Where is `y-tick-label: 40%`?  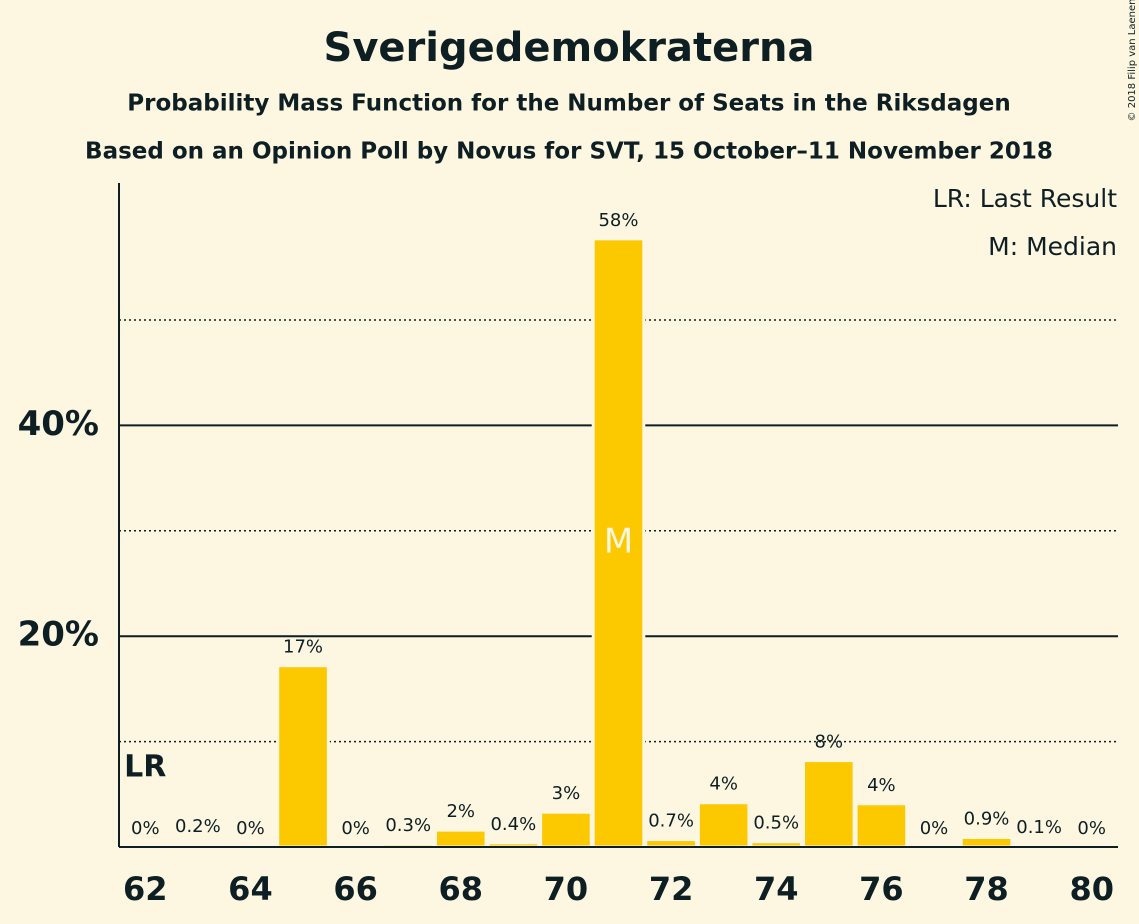
y-tick-label: 40% is located at coordinates (58, 424).